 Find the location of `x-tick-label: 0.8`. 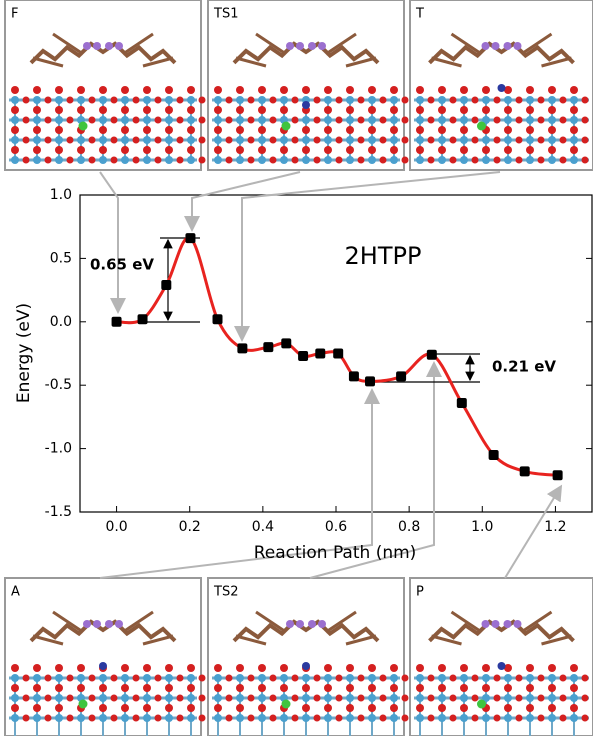

x-tick-label: 0.8 is located at coordinates (409, 527).